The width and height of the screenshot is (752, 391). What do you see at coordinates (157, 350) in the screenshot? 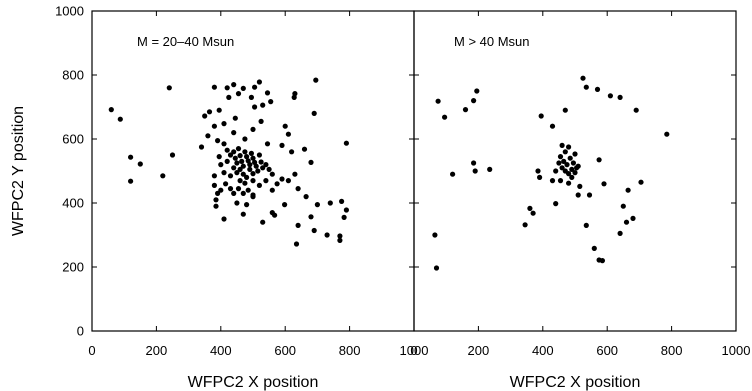
I see `x-tick-label: 200` at bounding box center [157, 350].